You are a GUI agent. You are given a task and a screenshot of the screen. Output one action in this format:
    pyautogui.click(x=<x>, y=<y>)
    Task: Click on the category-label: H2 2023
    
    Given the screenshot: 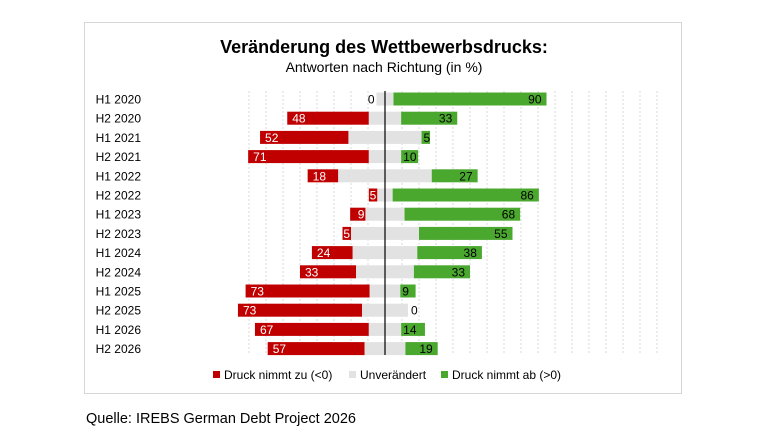 What is the action you would take?
    pyautogui.click(x=119, y=234)
    